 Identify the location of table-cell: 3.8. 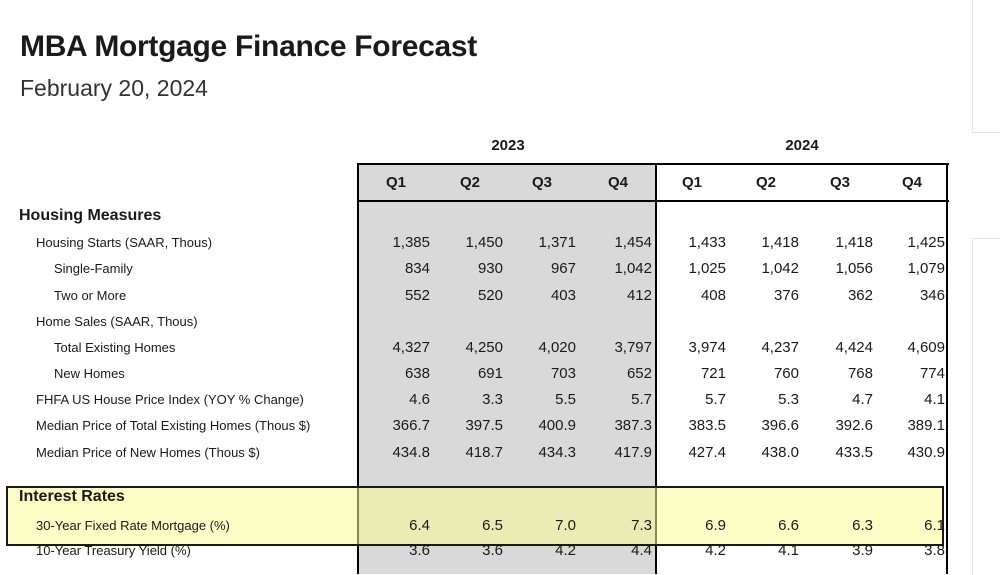
(934, 550).